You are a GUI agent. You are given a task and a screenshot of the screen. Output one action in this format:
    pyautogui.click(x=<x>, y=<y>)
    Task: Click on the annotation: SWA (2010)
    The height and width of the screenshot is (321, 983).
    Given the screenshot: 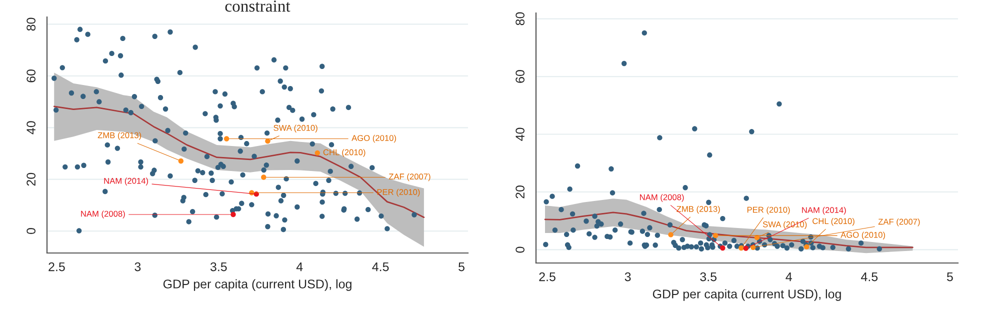 What is the action you would take?
    pyautogui.click(x=296, y=128)
    